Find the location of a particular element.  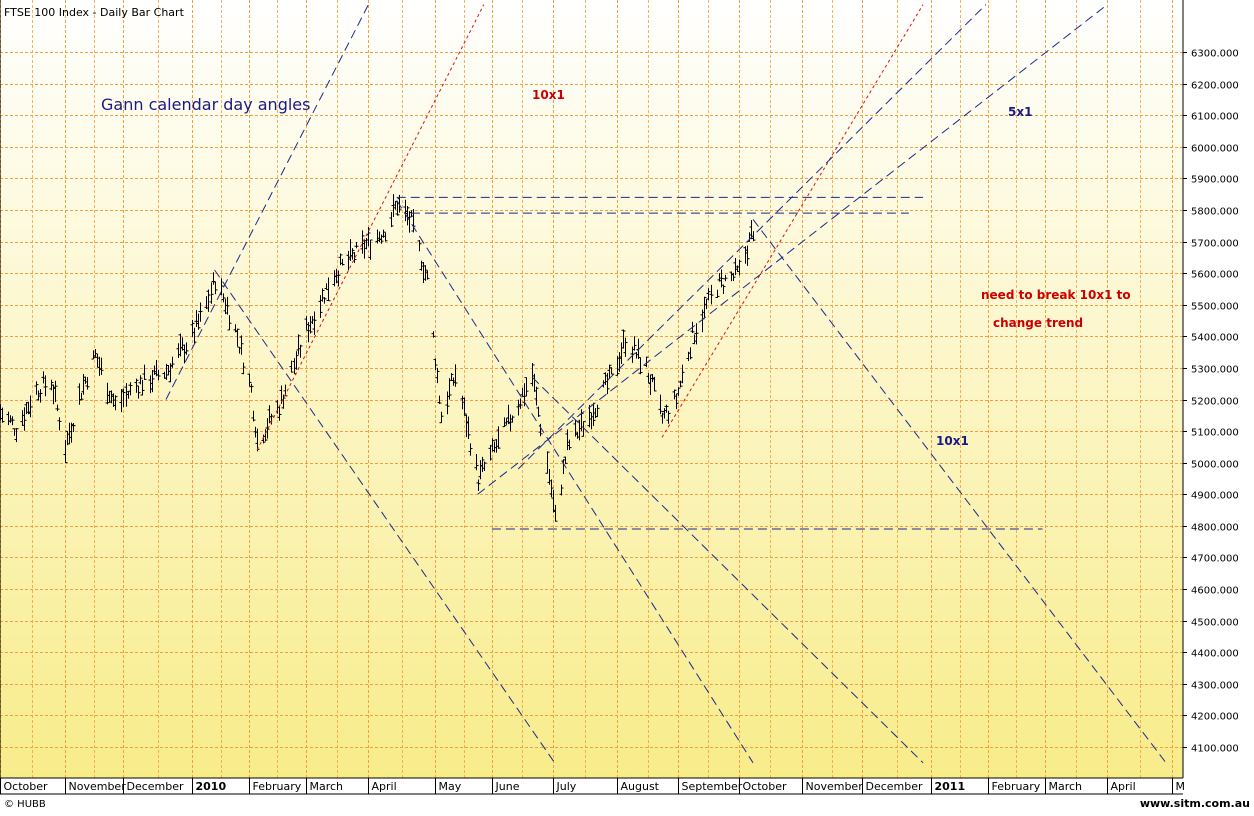

y-tick-label: 5900.000 is located at coordinates (1215, 180).